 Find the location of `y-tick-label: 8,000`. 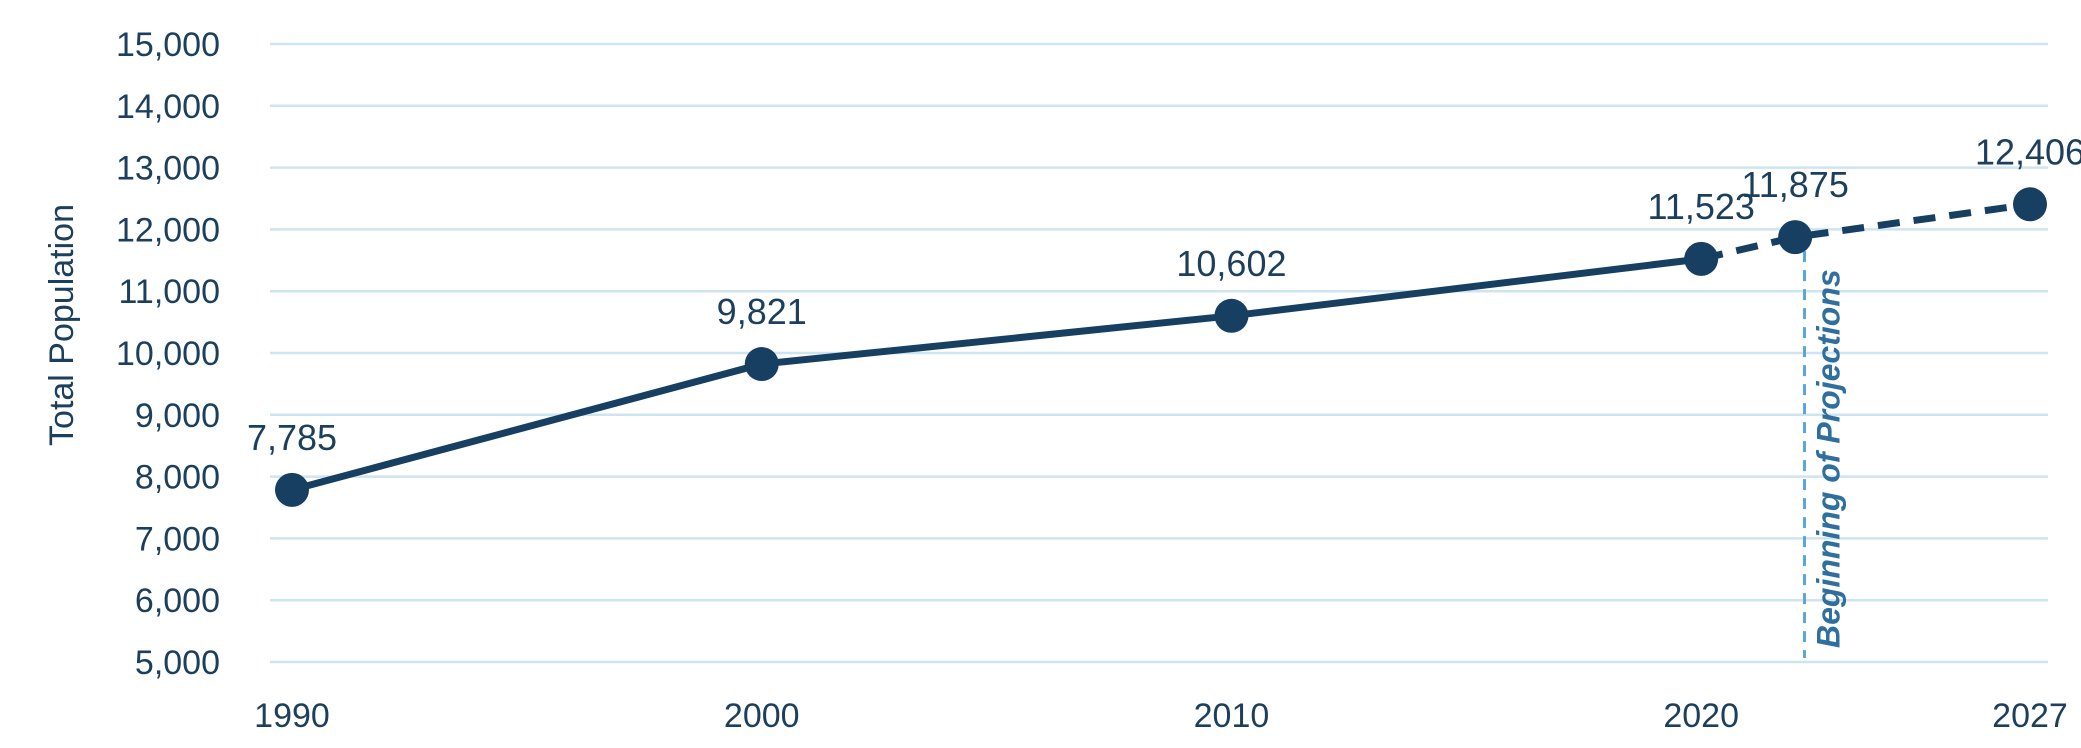

y-tick-label: 8,000 is located at coordinates (177, 478).